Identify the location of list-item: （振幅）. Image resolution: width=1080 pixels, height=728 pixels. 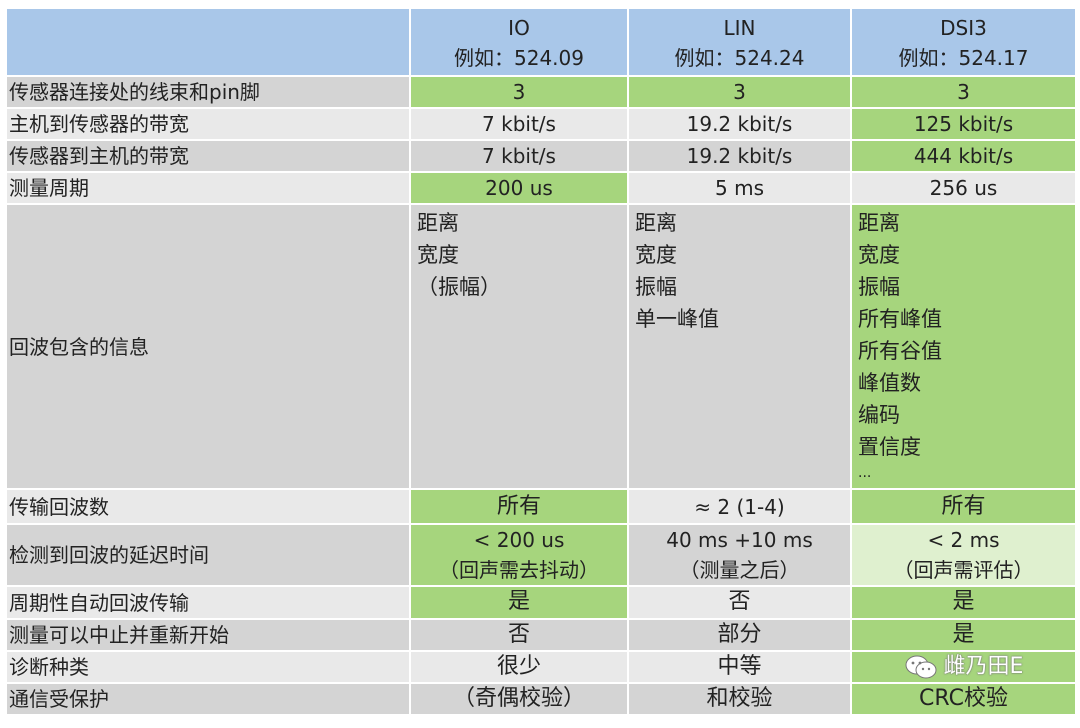
(459, 287).